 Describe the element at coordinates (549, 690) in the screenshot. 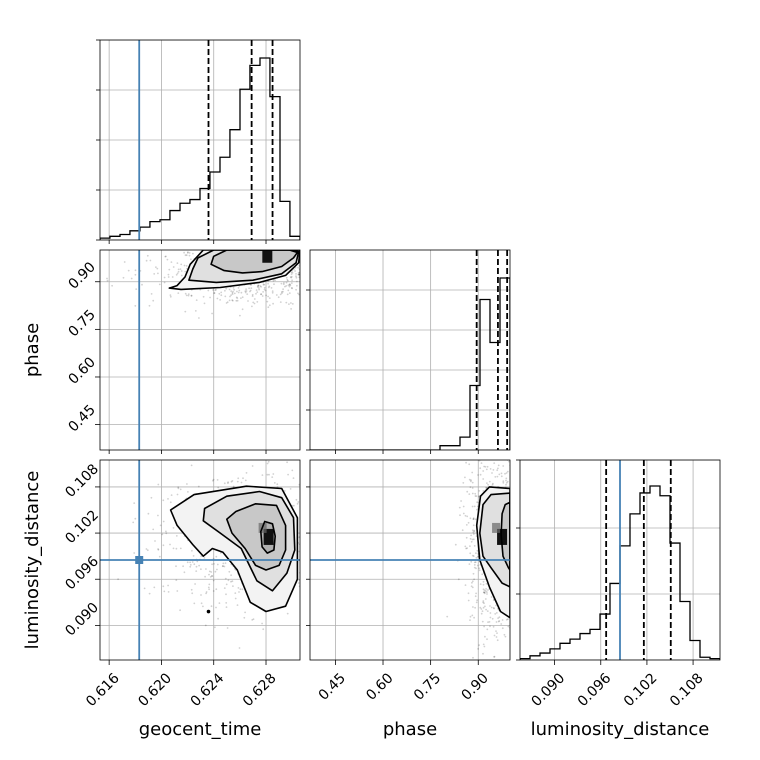

I see `x-tick-label: 0.090` at that location.